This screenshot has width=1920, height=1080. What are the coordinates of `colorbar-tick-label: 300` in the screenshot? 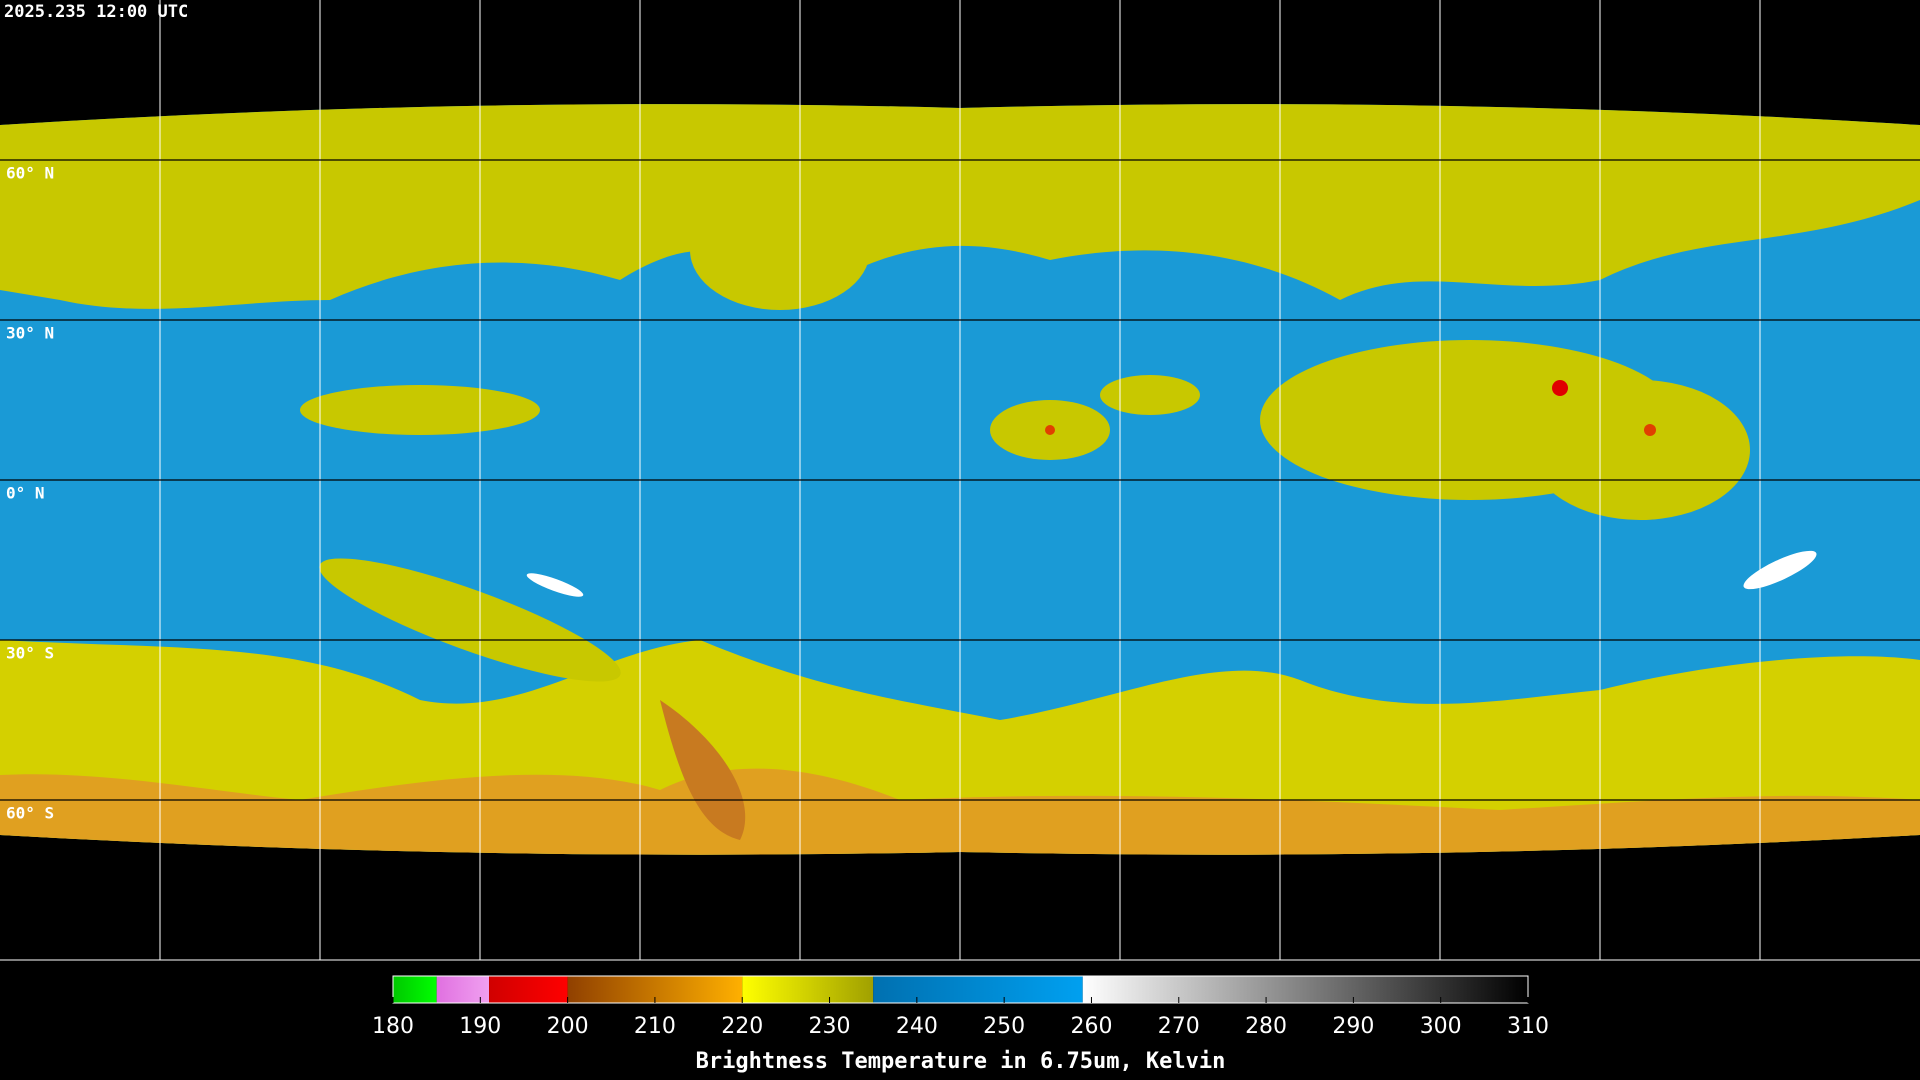 It's located at (1441, 1026).